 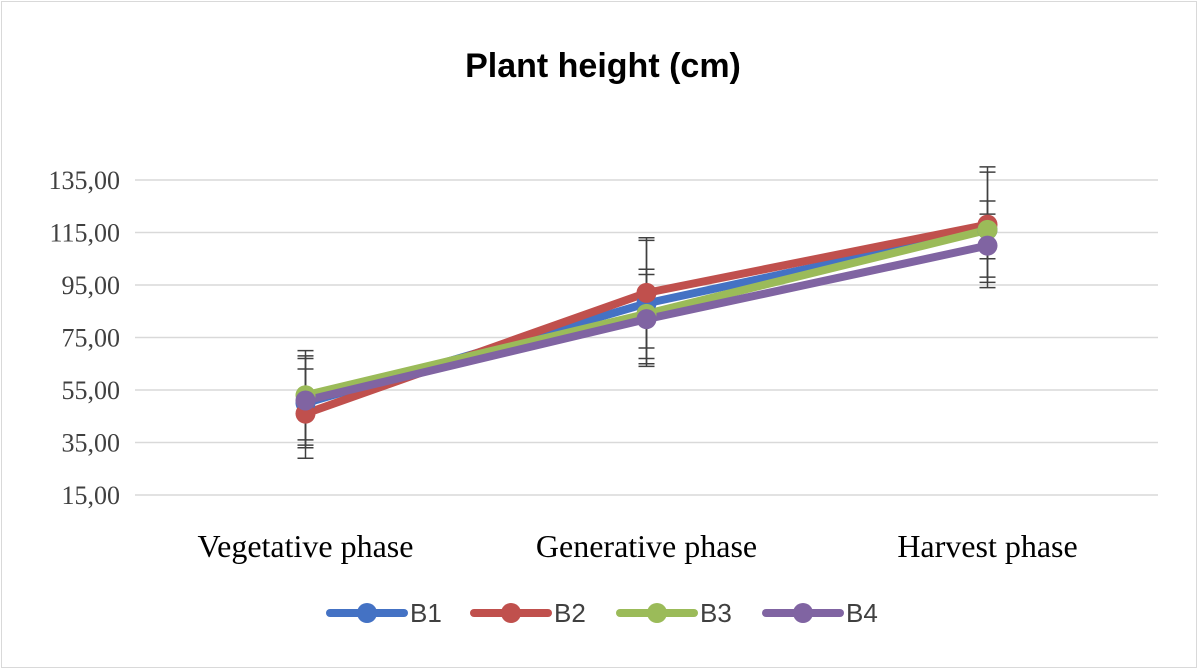 I want to click on legend-marker-b3, so click(x=657, y=613).